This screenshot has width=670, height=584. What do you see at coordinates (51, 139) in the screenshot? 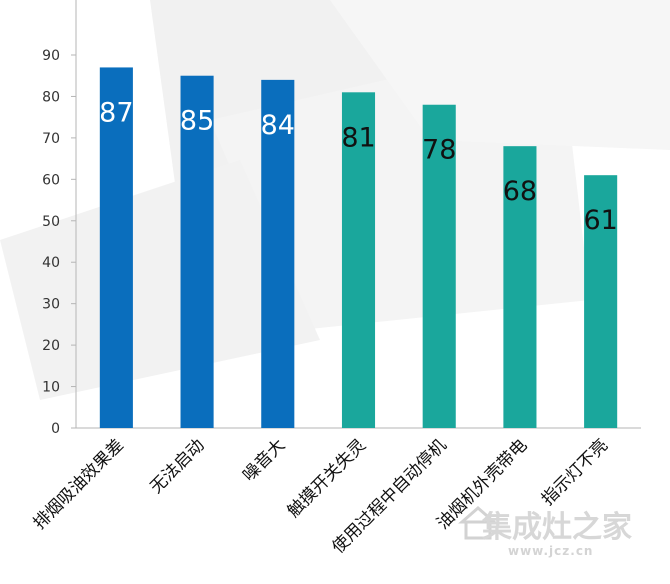
I see `y-tick-label: 70` at bounding box center [51, 139].